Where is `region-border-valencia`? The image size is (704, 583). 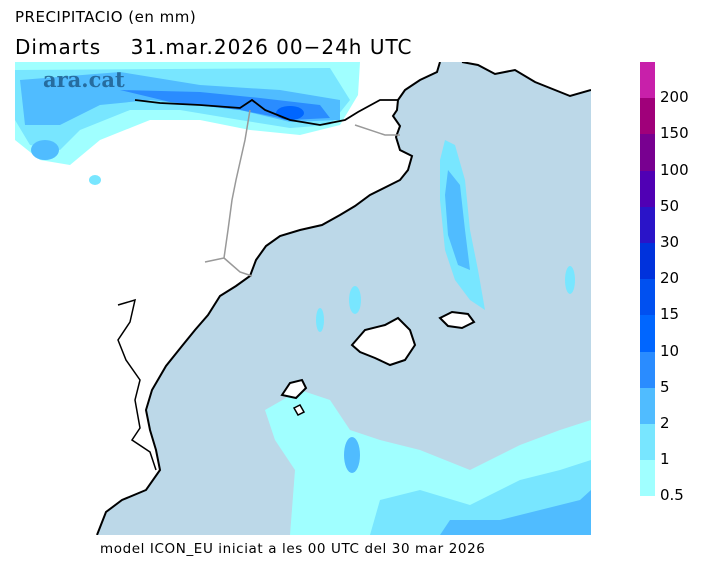
region-border-valencia is located at coordinates (137, 384).